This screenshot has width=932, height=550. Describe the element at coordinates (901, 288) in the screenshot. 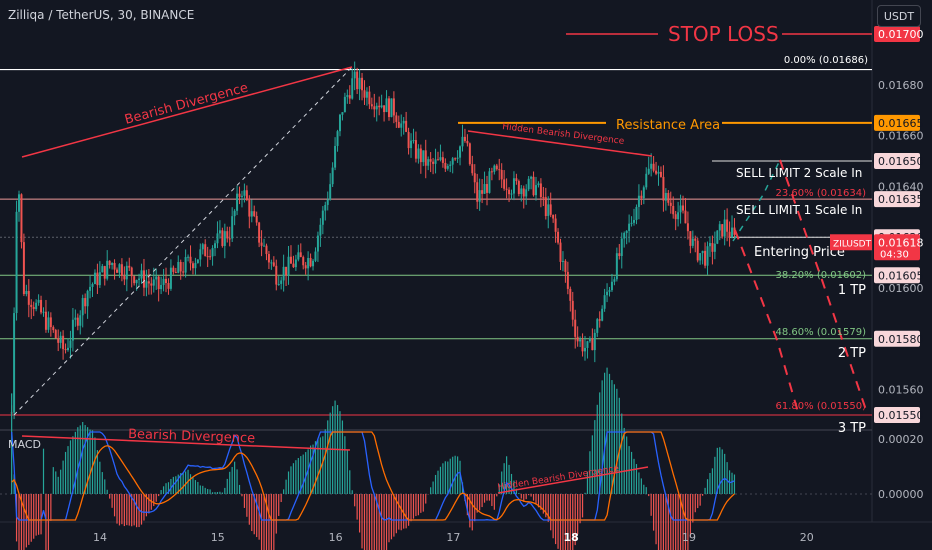

I see `price-tick-0.01600: 0.01600` at that location.